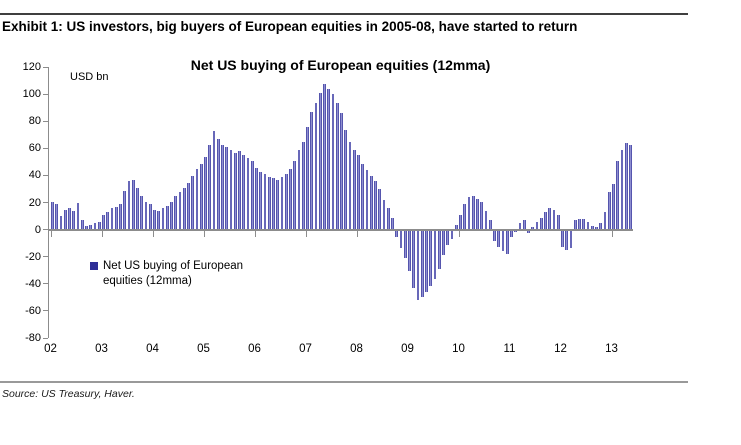 This screenshot has height=445, width=741. What do you see at coordinates (31, 94) in the screenshot?
I see `y-axis-tick-label: 100` at bounding box center [31, 94].